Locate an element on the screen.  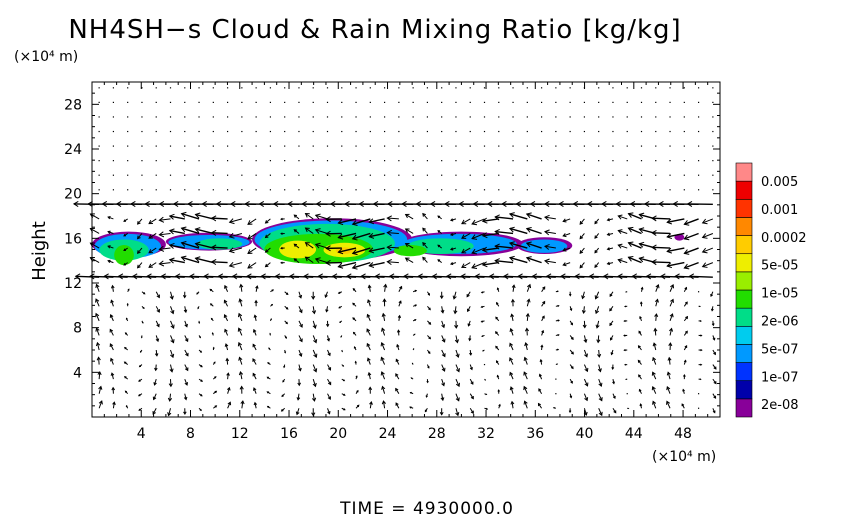
y-unit-label: (×10⁴ m) is located at coordinates (46, 57).